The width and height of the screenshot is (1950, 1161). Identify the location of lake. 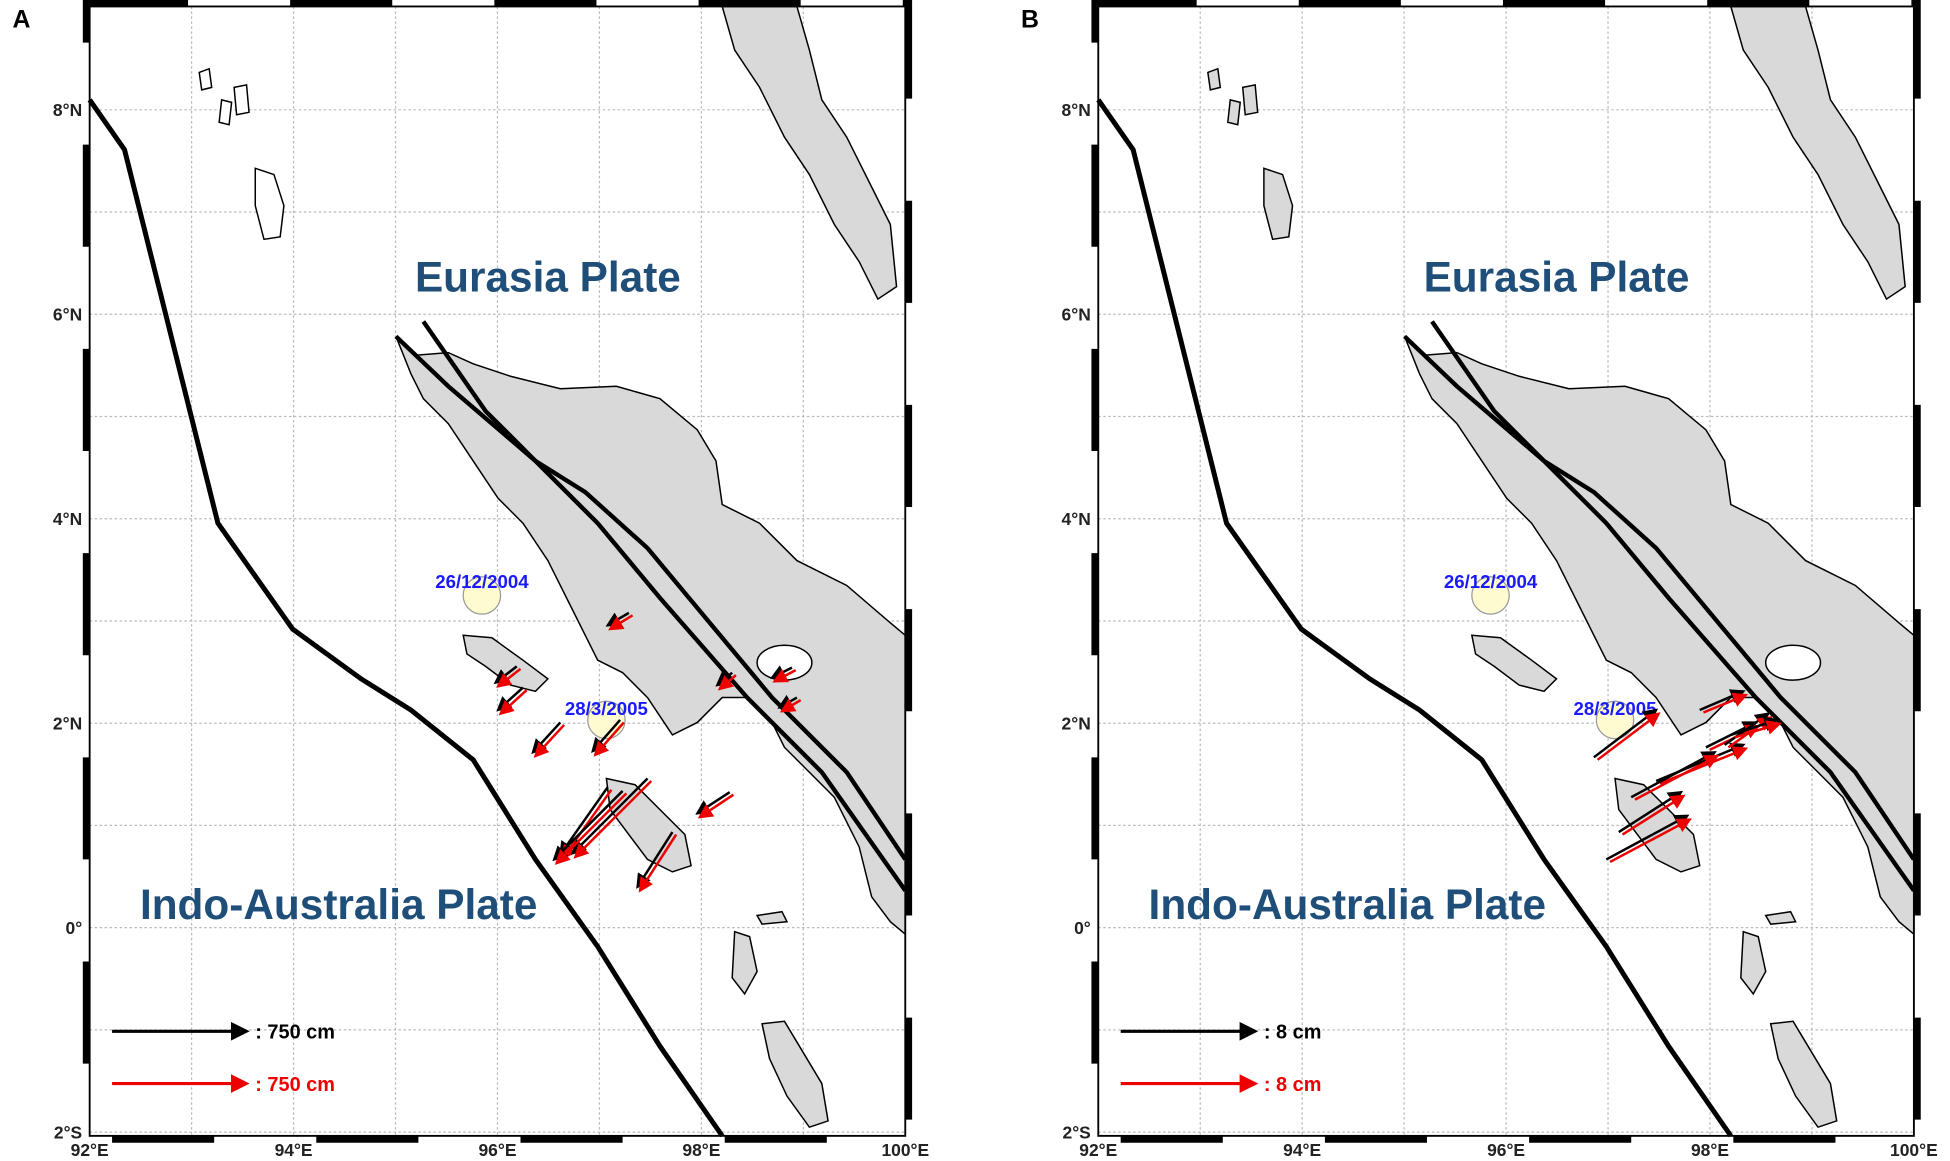
(1793, 662).